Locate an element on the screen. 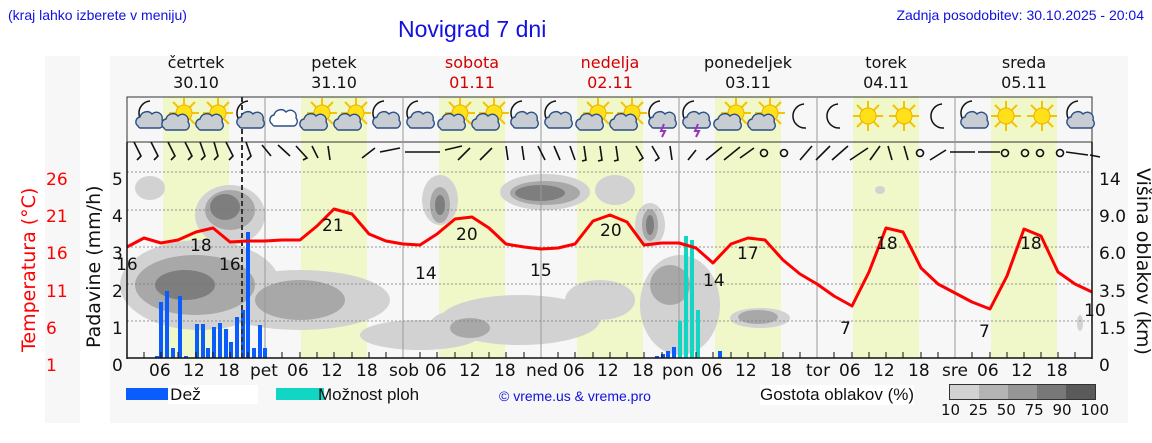 The image size is (1152, 443). temperature-axis-panel is located at coordinates (62, 239).